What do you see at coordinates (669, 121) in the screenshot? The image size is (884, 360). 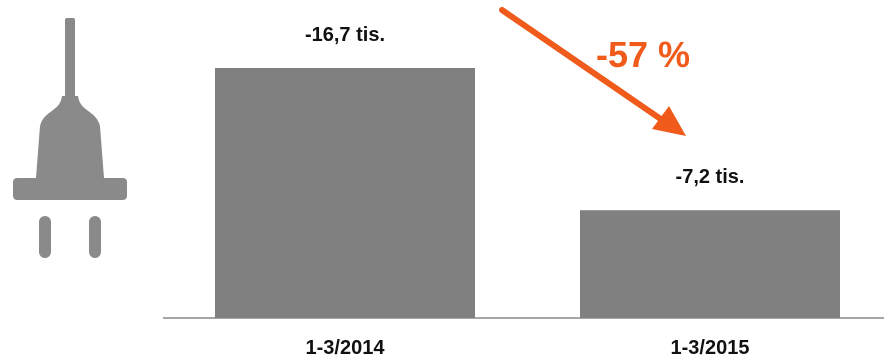 I see `trend-arrow-head` at bounding box center [669, 121].